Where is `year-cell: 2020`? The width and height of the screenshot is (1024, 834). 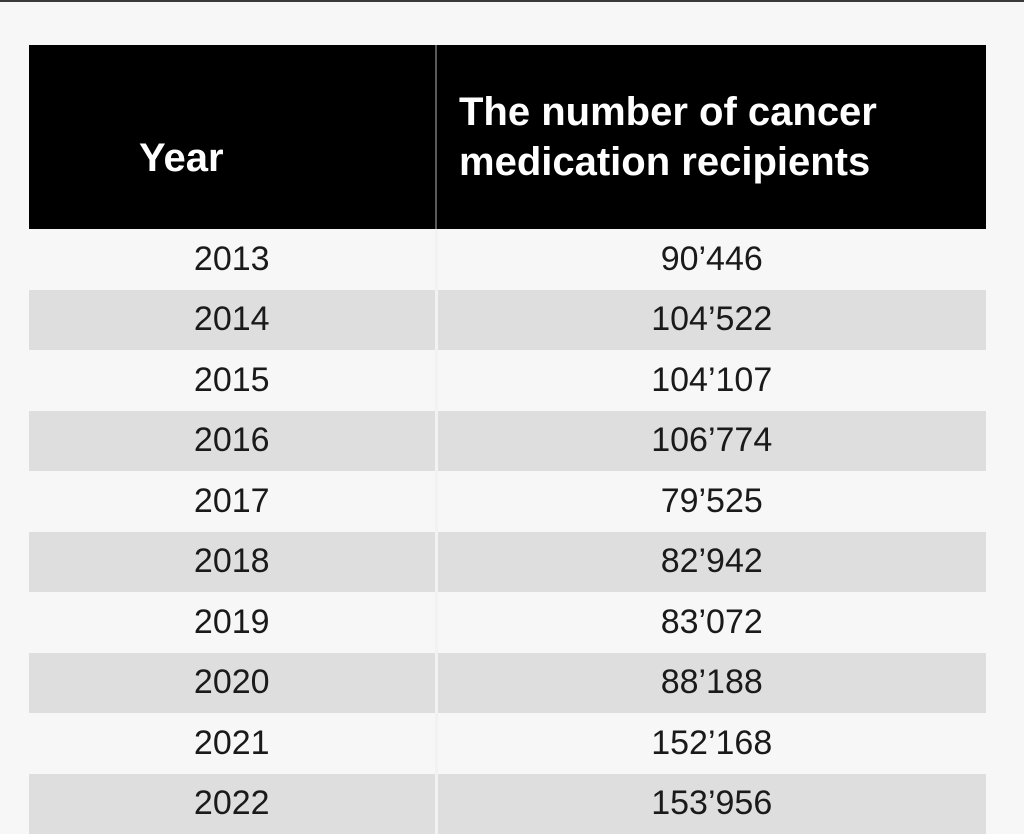
year-cell: 2020 is located at coordinates (232, 683).